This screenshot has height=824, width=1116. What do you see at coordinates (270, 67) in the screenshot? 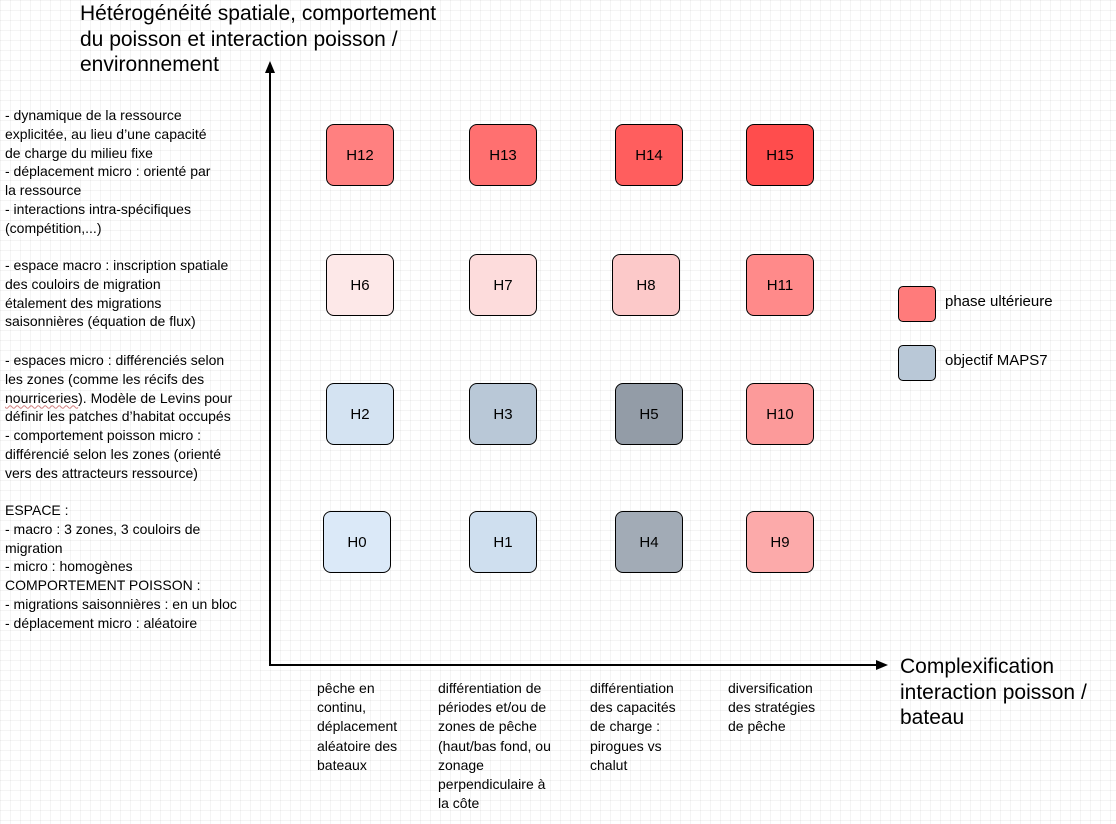
I see `y-axis-arrowhead` at bounding box center [270, 67].